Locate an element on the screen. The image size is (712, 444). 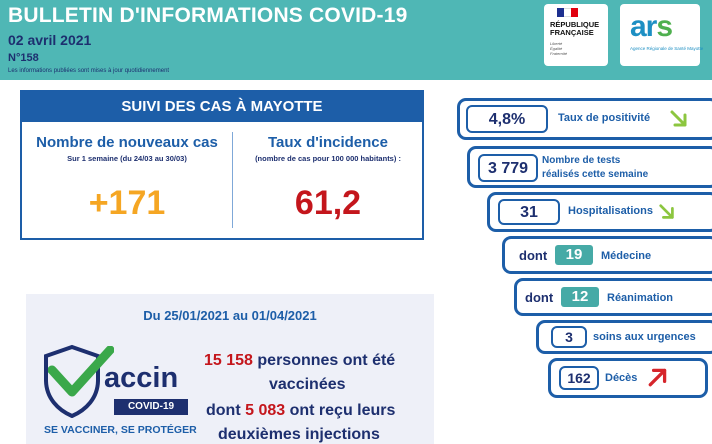
second-prefix: dont is located at coordinates (223, 410).